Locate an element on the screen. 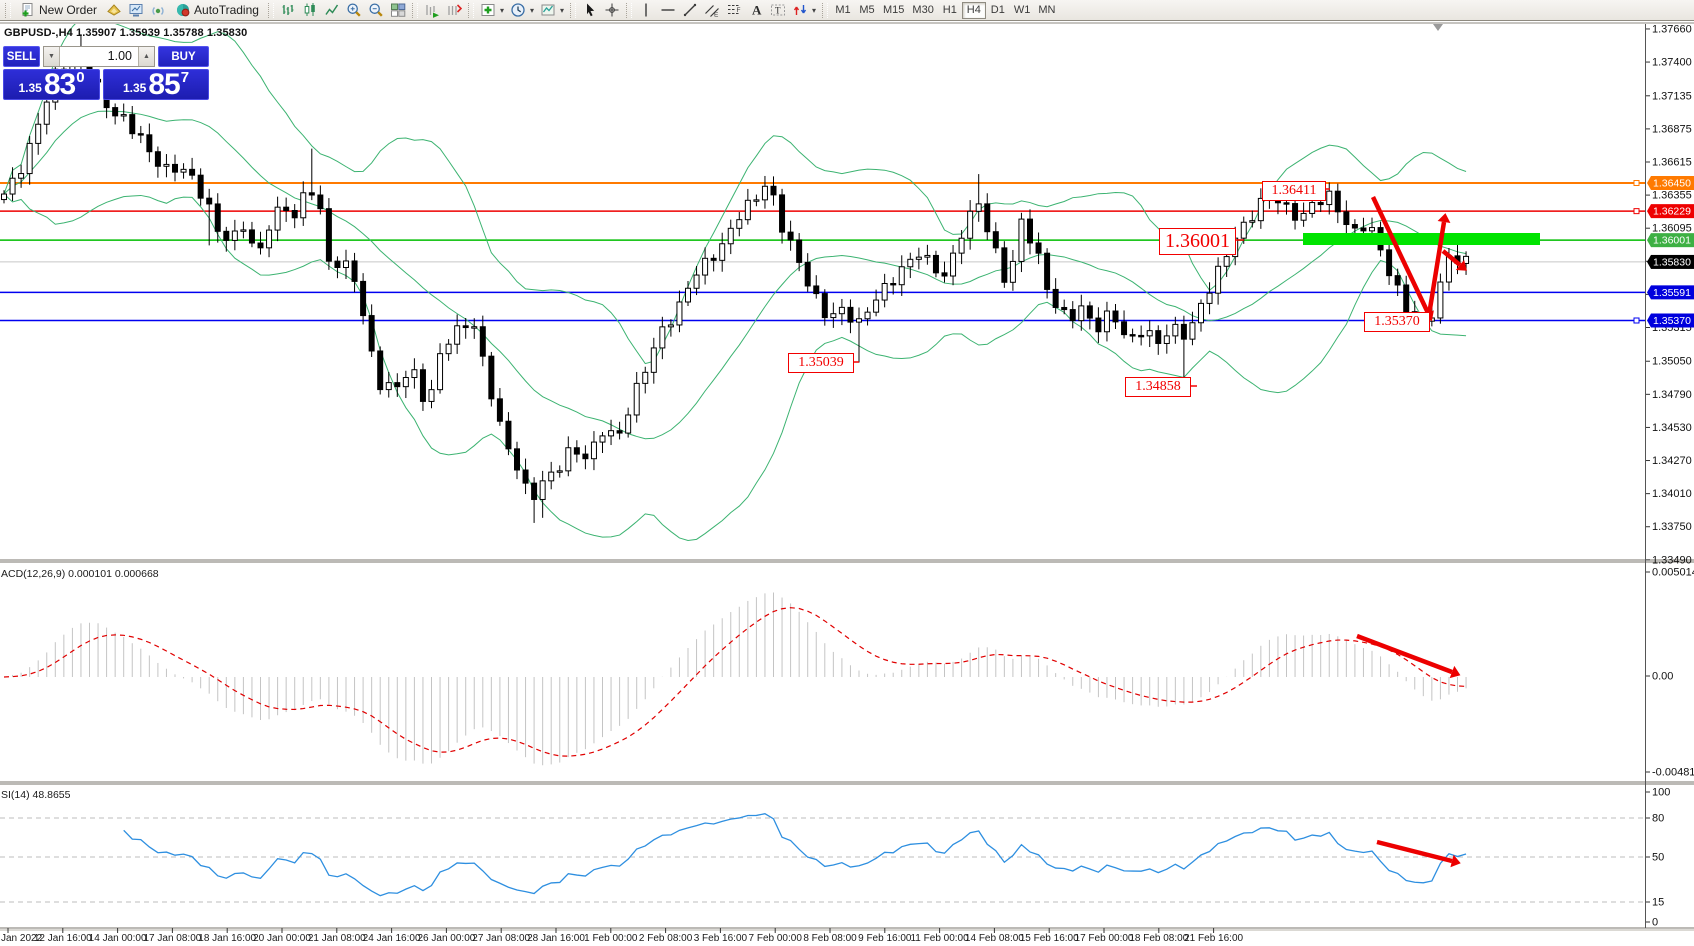  timeframe-w1: W1 is located at coordinates (1022, 10).